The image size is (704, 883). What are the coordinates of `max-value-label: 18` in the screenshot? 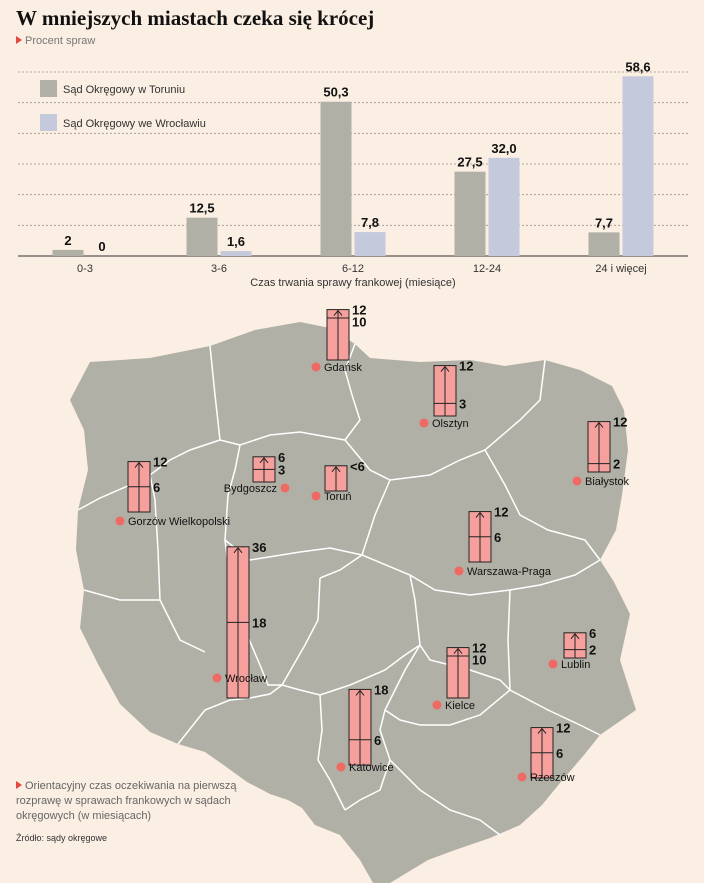 It's located at (381, 689).